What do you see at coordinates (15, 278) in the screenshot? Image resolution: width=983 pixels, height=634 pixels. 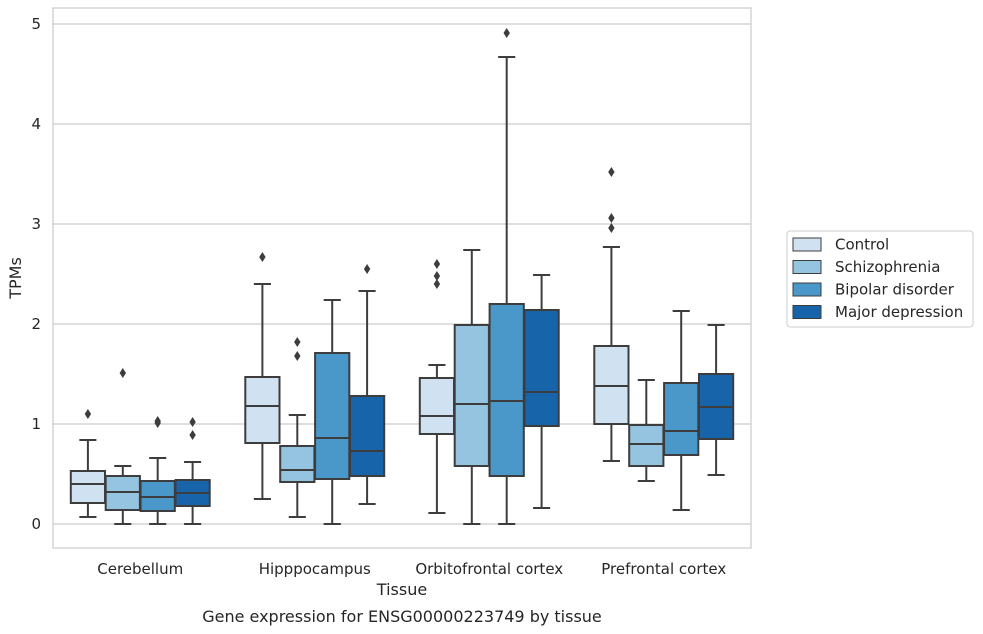 I see `y-axis-title: TPMs` at bounding box center [15, 278].